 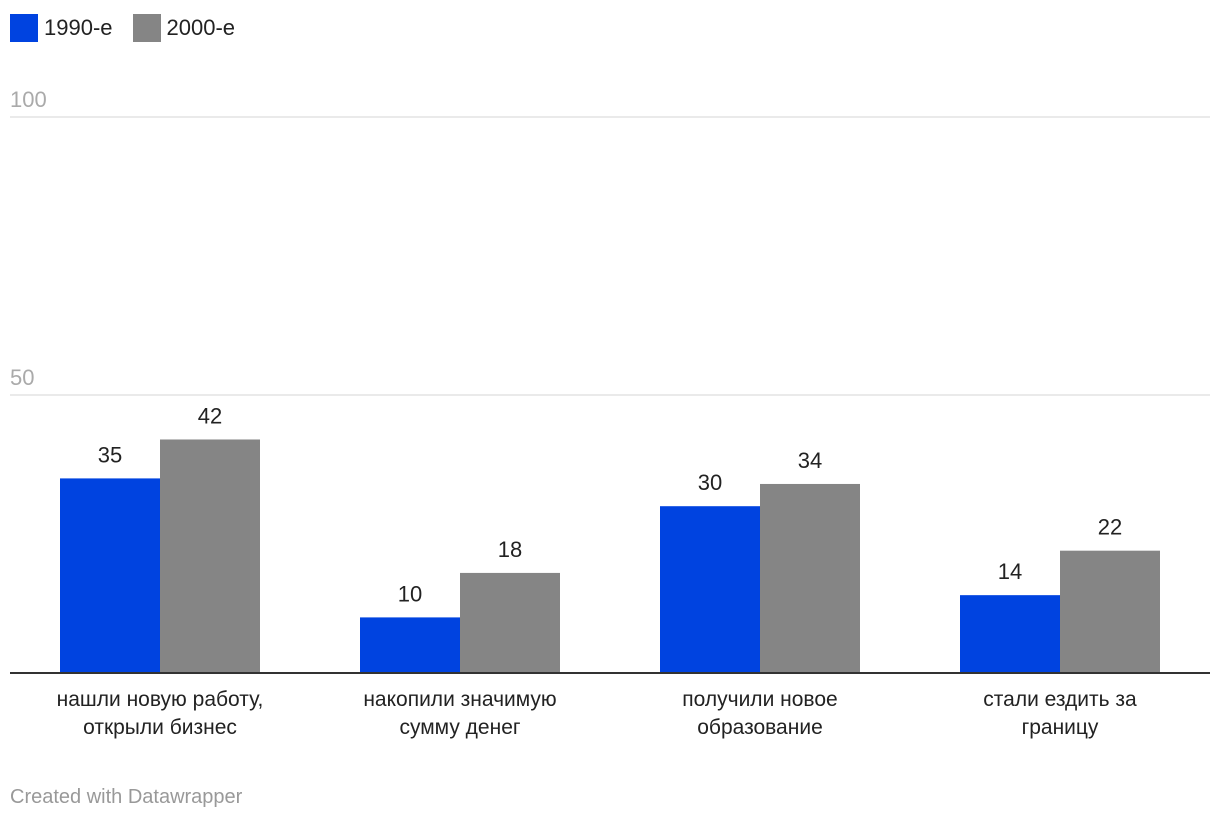 I want to click on legend-label-1990: 1990-е, so click(x=78, y=27).